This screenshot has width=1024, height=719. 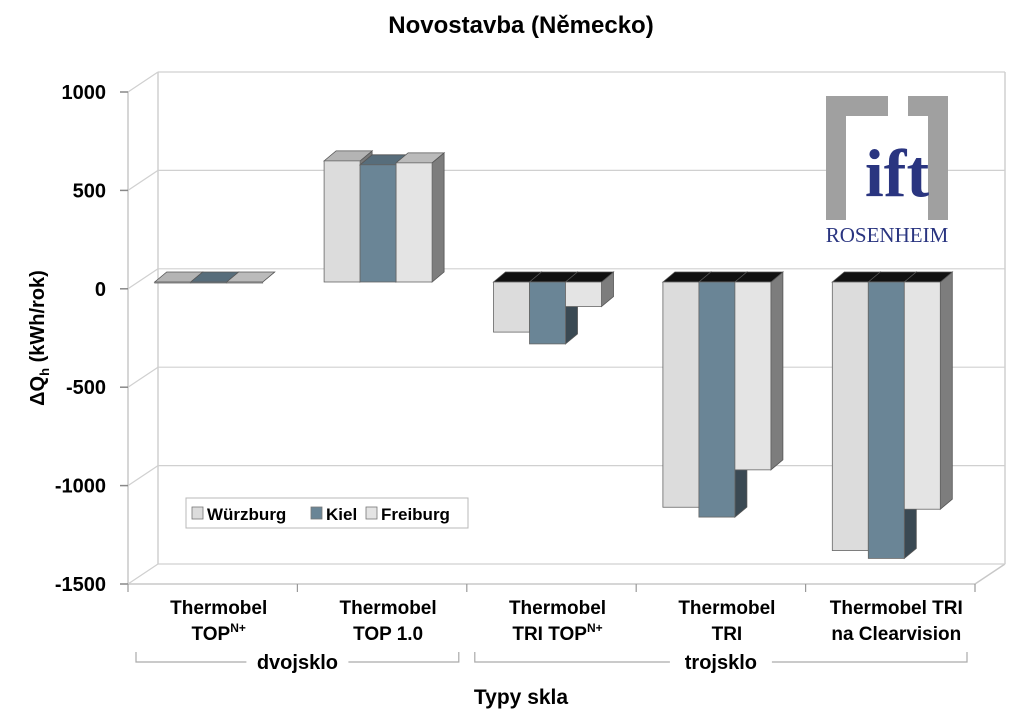 I want to click on category-label-line2: TRI, so click(x=727, y=634).